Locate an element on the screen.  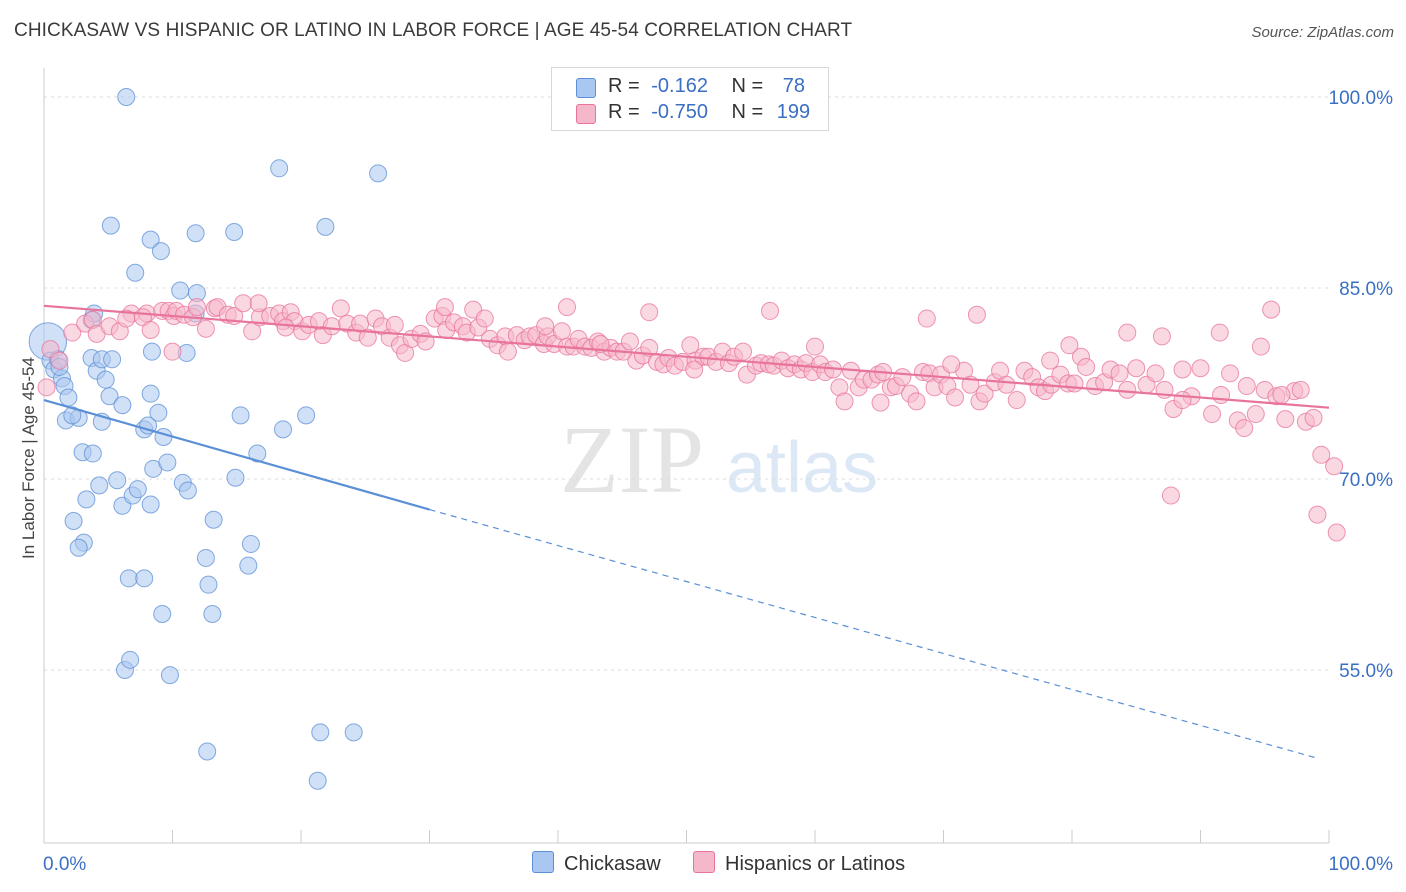
chickasaw-trend-line is located at coordinates (236, 454).